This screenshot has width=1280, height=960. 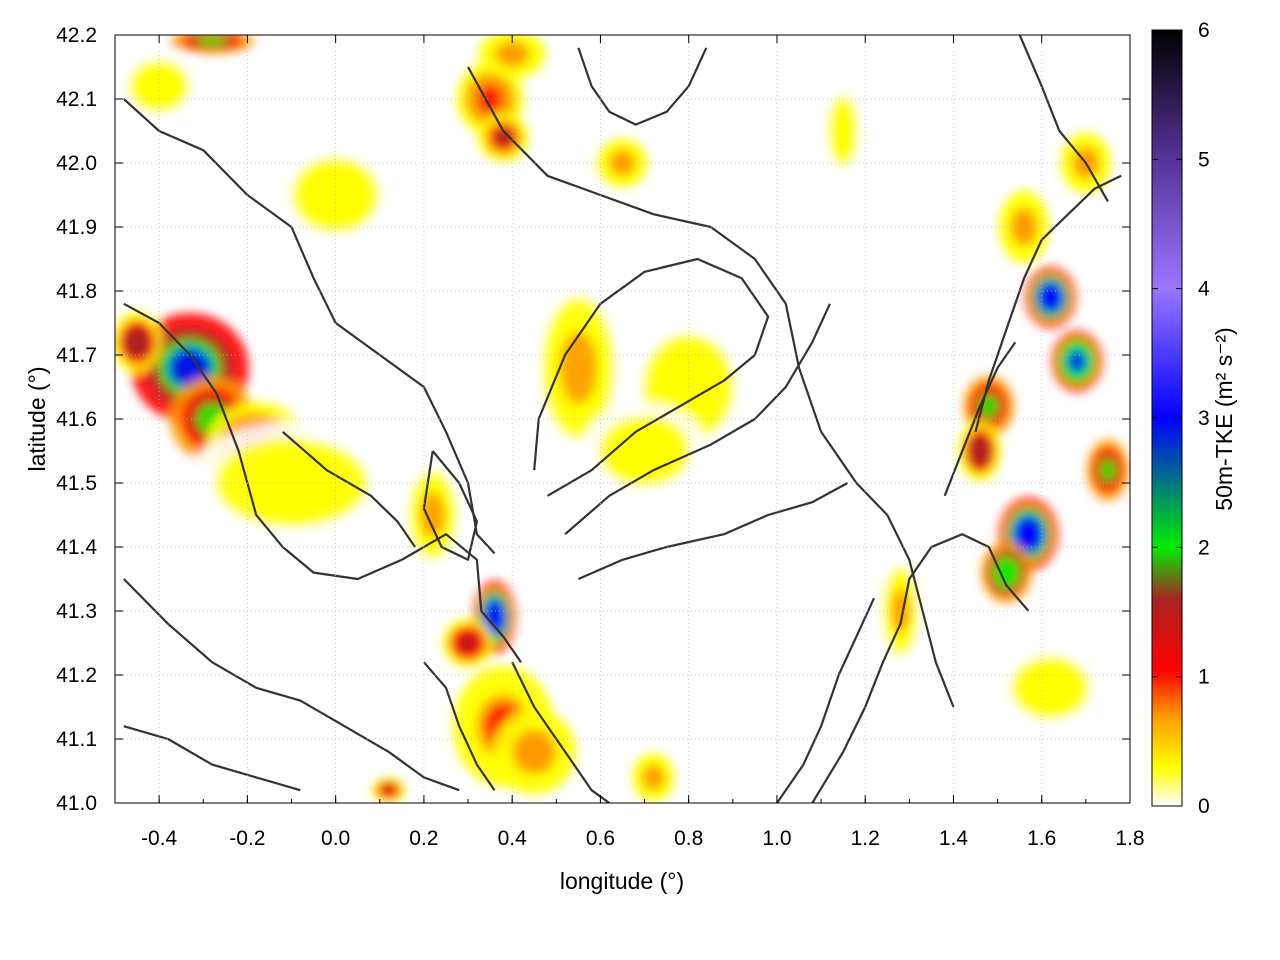 What do you see at coordinates (1224, 418) in the screenshot?
I see `colorbar-label: 50m-TKE (m² s⁻²)` at bounding box center [1224, 418].